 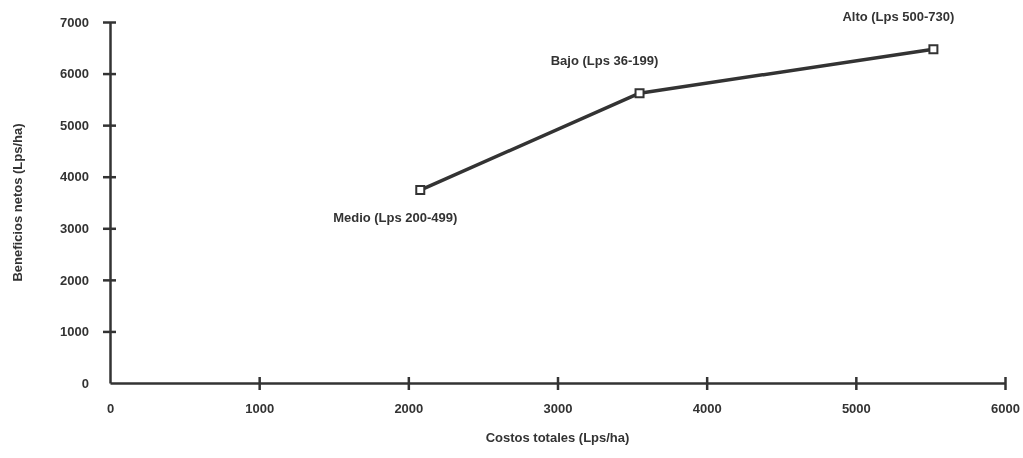 What do you see at coordinates (558, 409) in the screenshot?
I see `x-tick-label: 3000` at bounding box center [558, 409].